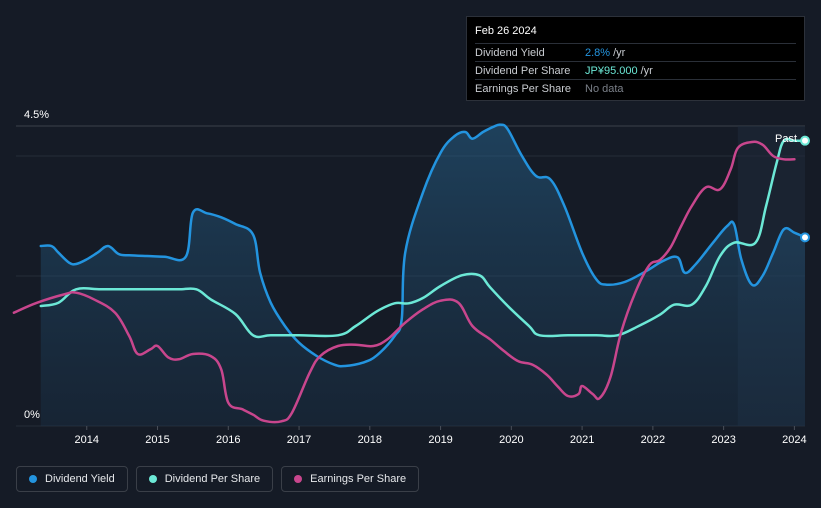 This screenshot has height=508, width=821. I want to click on legend-dot-earnings-per-share, so click(298, 479).